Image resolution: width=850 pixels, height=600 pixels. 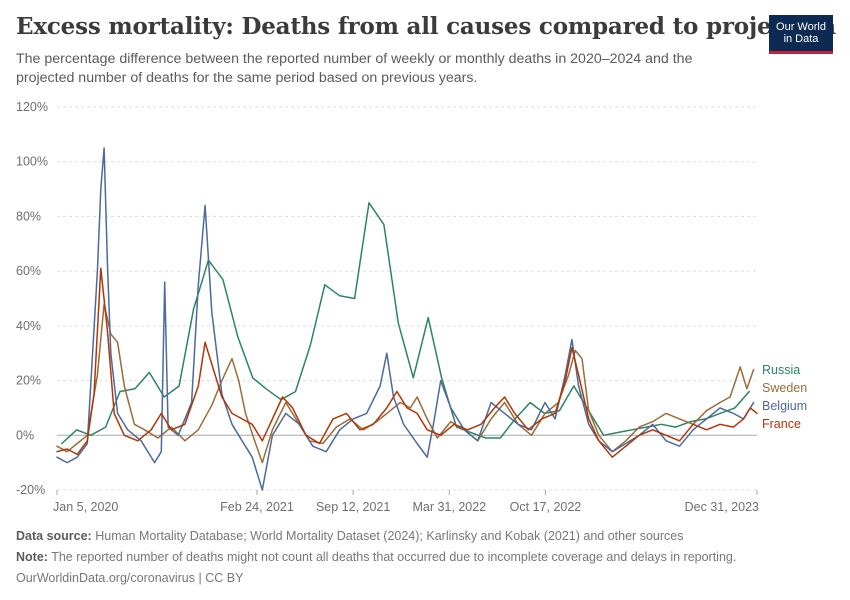 I want to click on legend-label-belgium: Belgium, so click(x=784, y=406).